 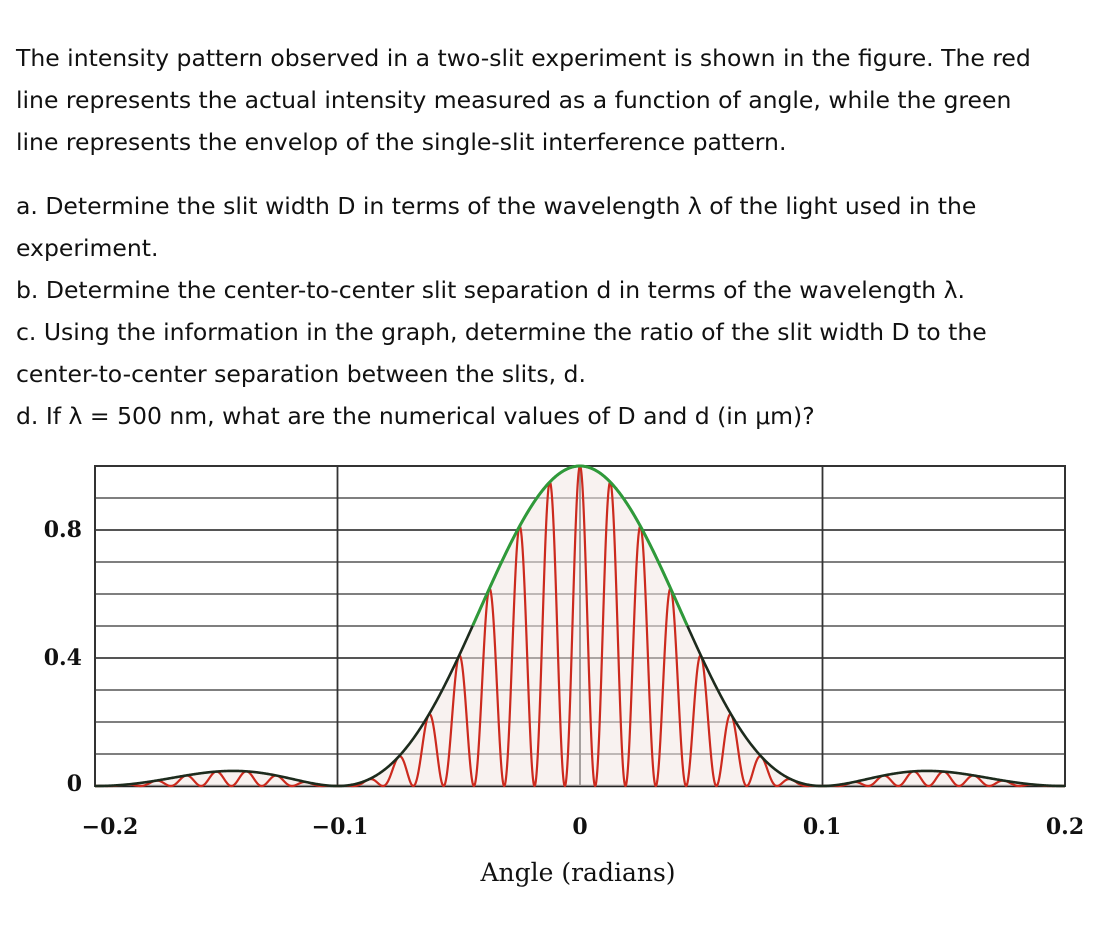 What do you see at coordinates (110, 827) in the screenshot?
I see `x-tick-label: −0.2` at bounding box center [110, 827].